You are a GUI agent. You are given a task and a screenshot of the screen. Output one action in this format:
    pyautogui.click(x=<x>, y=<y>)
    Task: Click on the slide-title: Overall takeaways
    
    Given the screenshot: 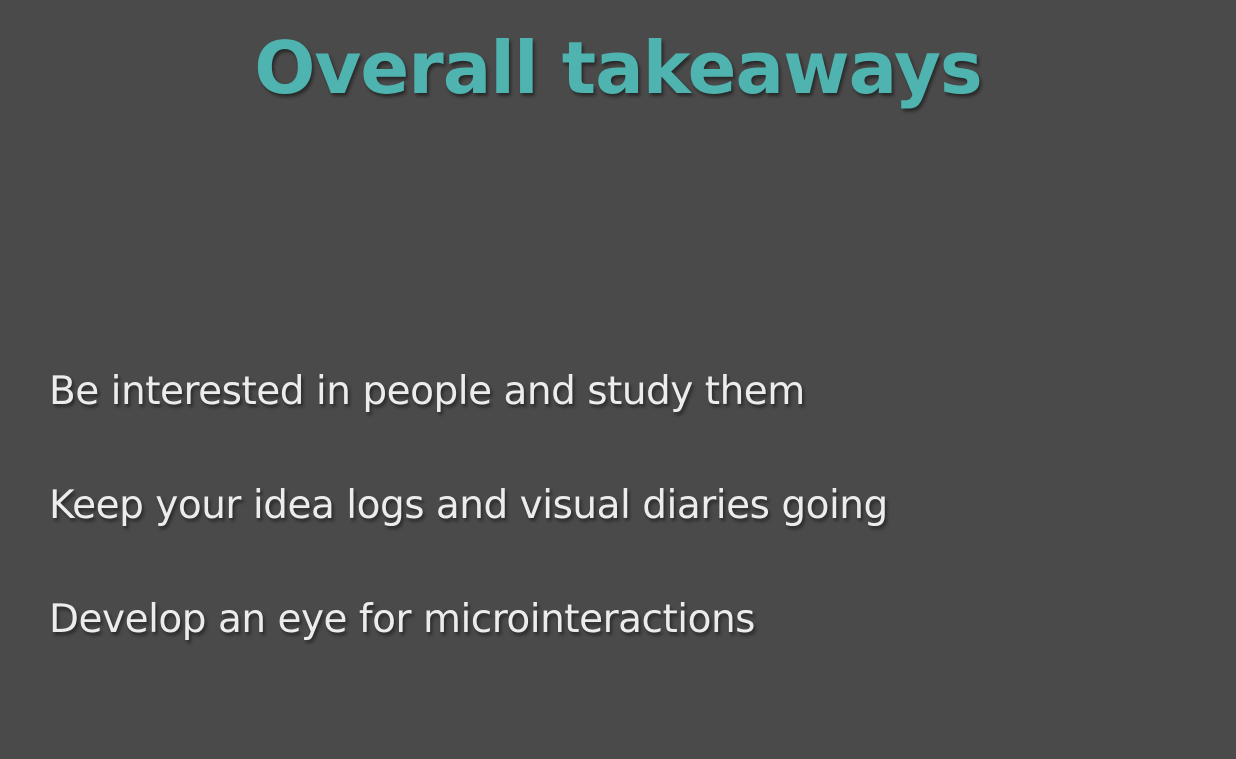 What is the action you would take?
    pyautogui.click(x=618, y=68)
    